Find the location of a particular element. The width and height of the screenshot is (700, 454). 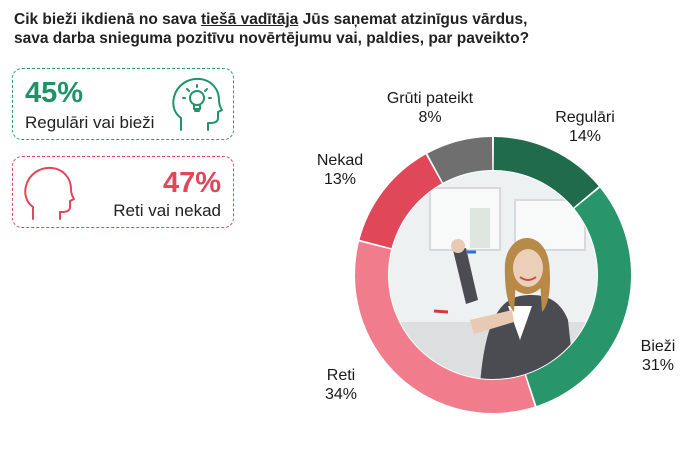

negative-label: Reti vai nekad is located at coordinates (167, 210).